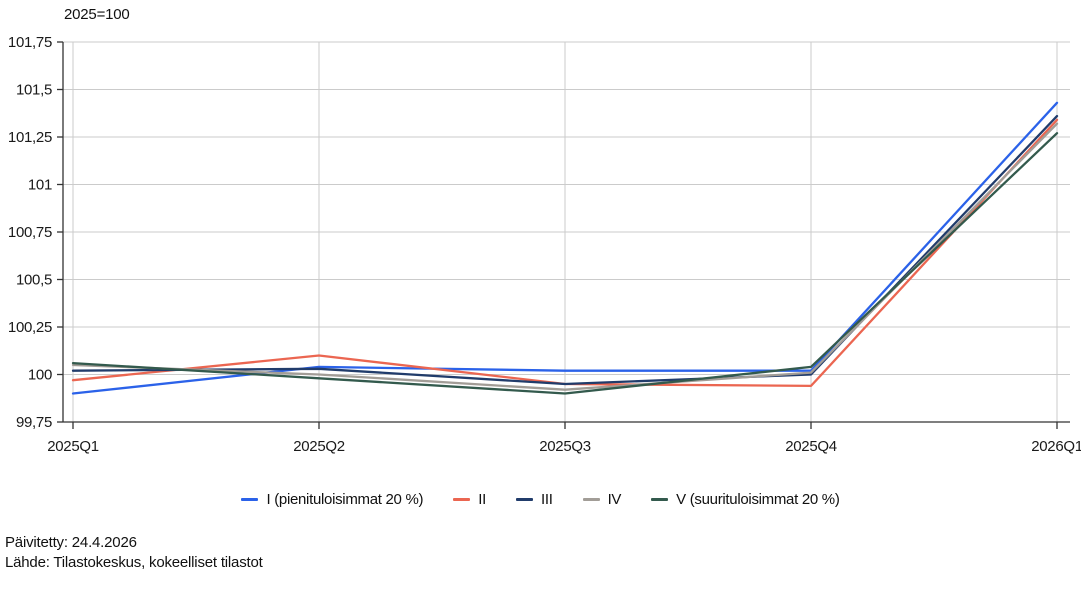 The image size is (1081, 589). Describe the element at coordinates (1056, 446) in the screenshot. I see `x-tick-label: 2026Q1` at that location.